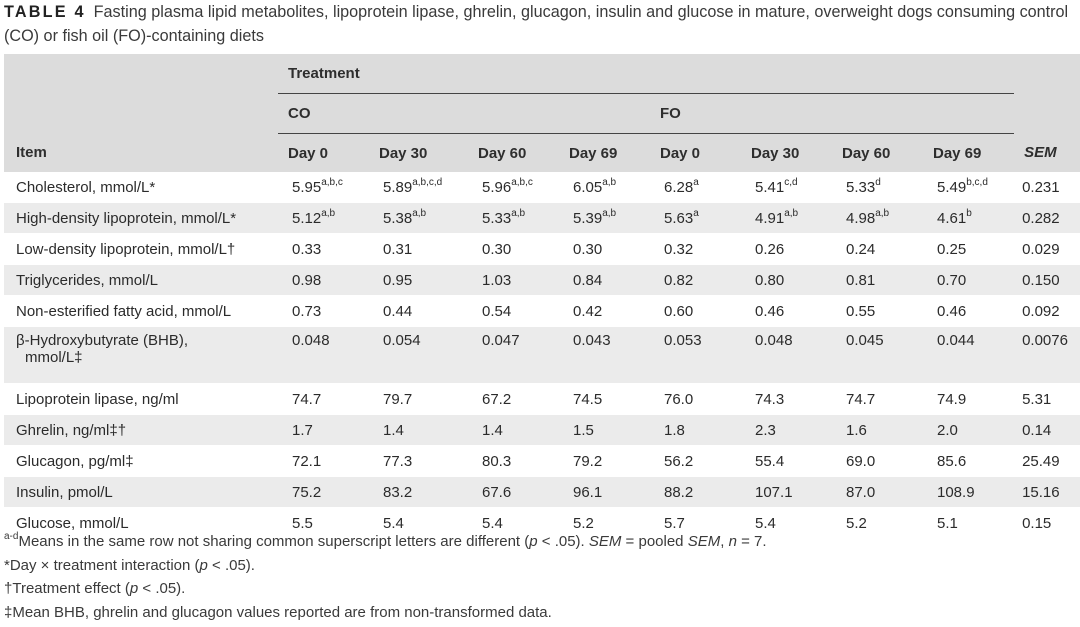  What do you see at coordinates (497, 280) in the screenshot?
I see `value-text: 1.03` at bounding box center [497, 280].